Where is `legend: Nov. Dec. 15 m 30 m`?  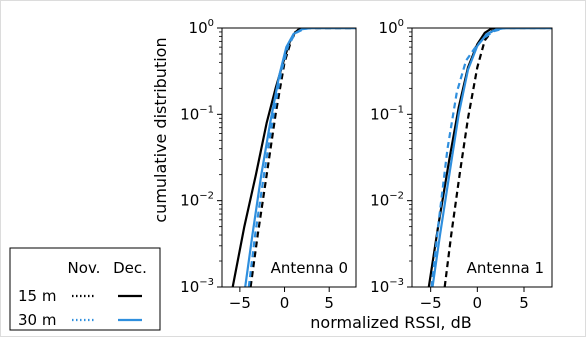
legend: Nov. Dec. 15 m 30 m is located at coordinates (85, 289).